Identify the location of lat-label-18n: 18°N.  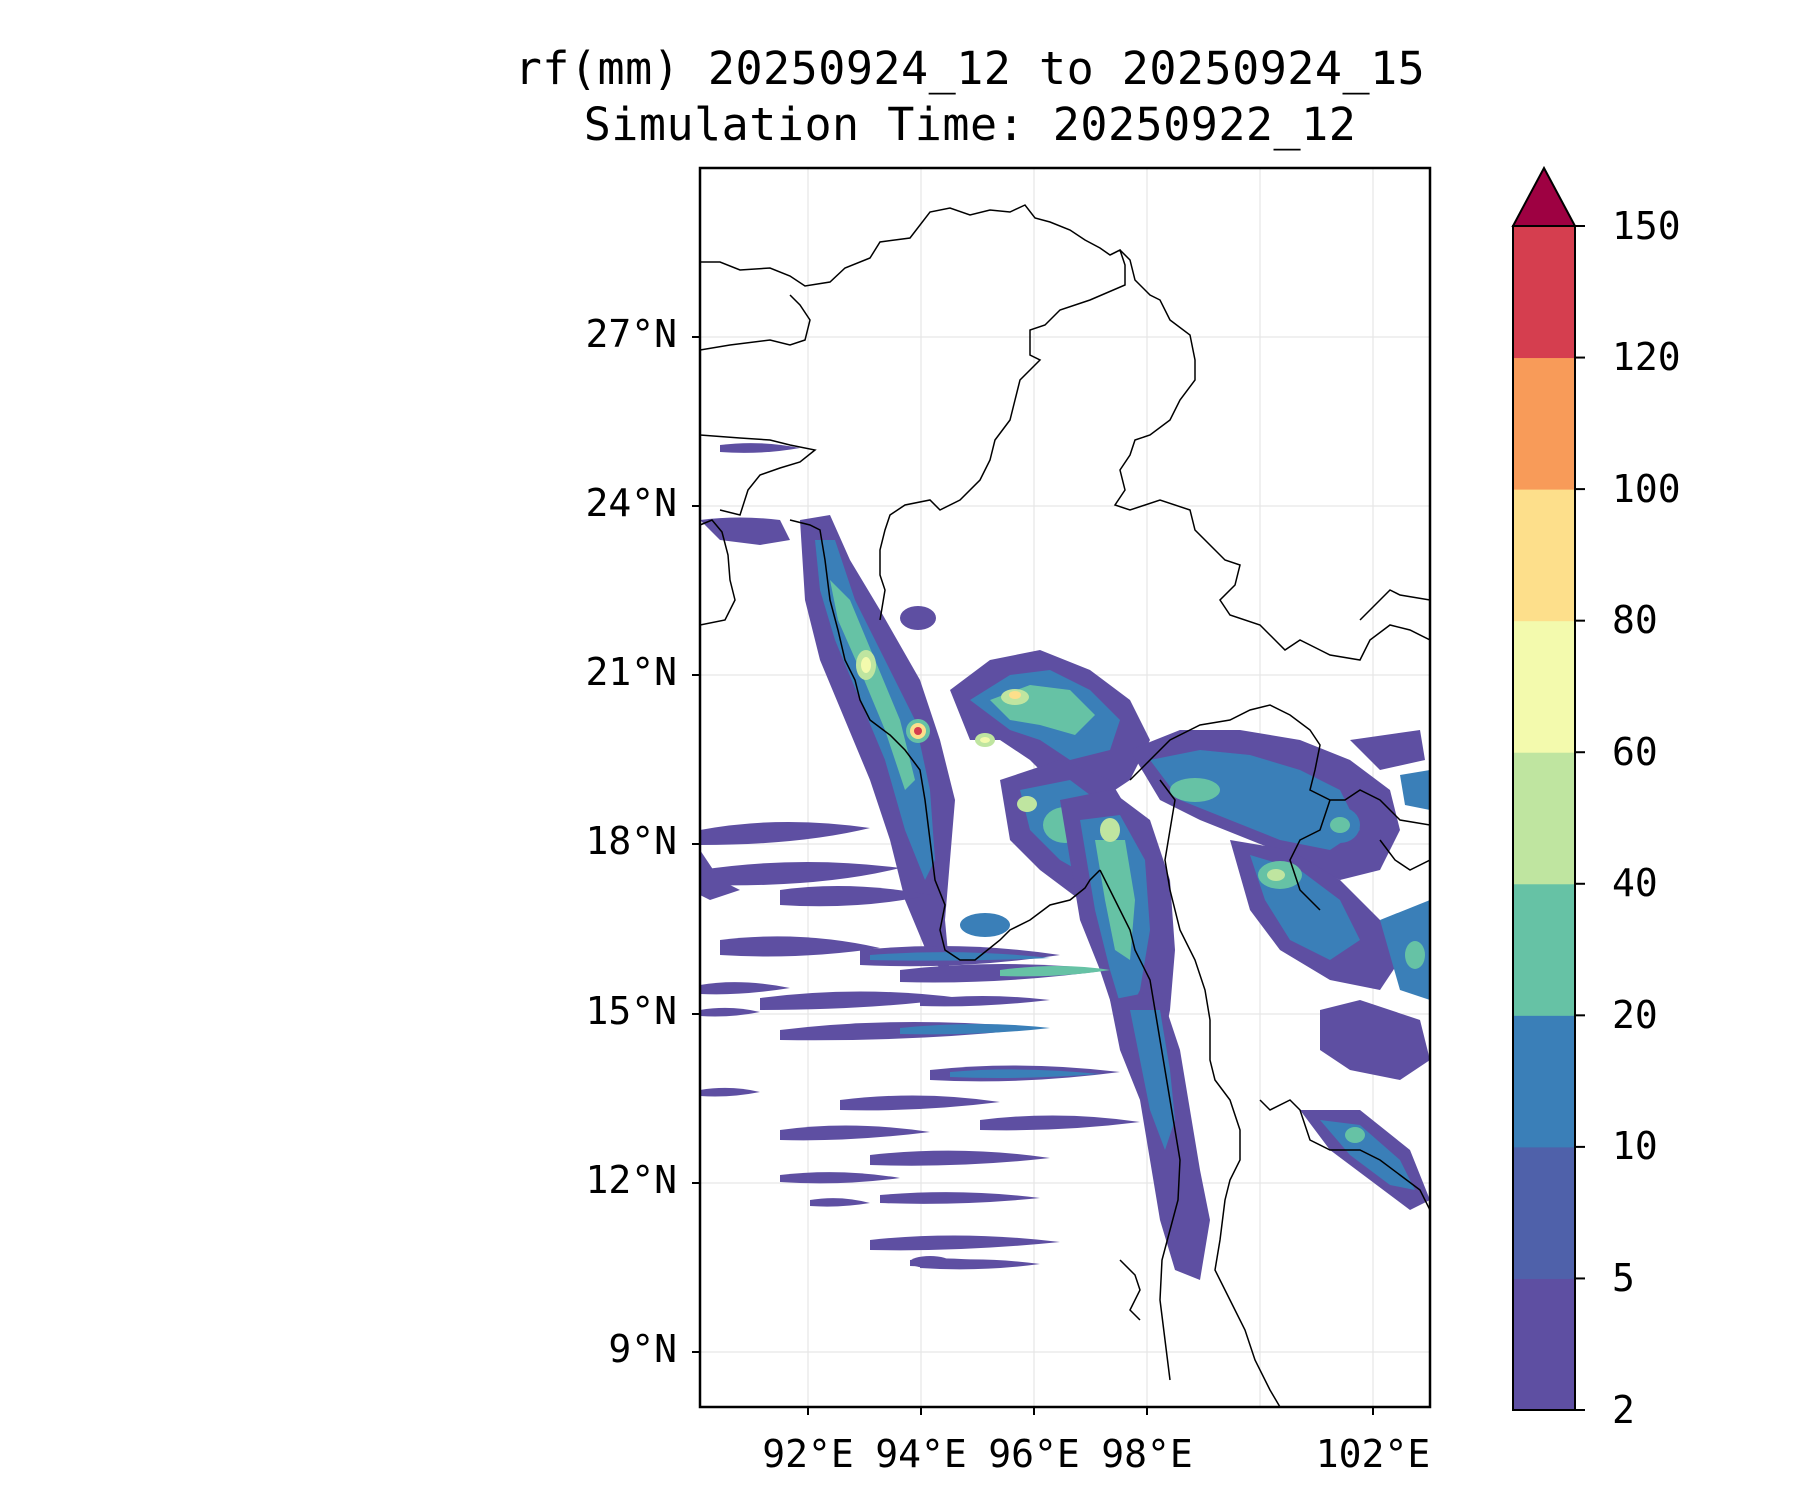
(631, 841).